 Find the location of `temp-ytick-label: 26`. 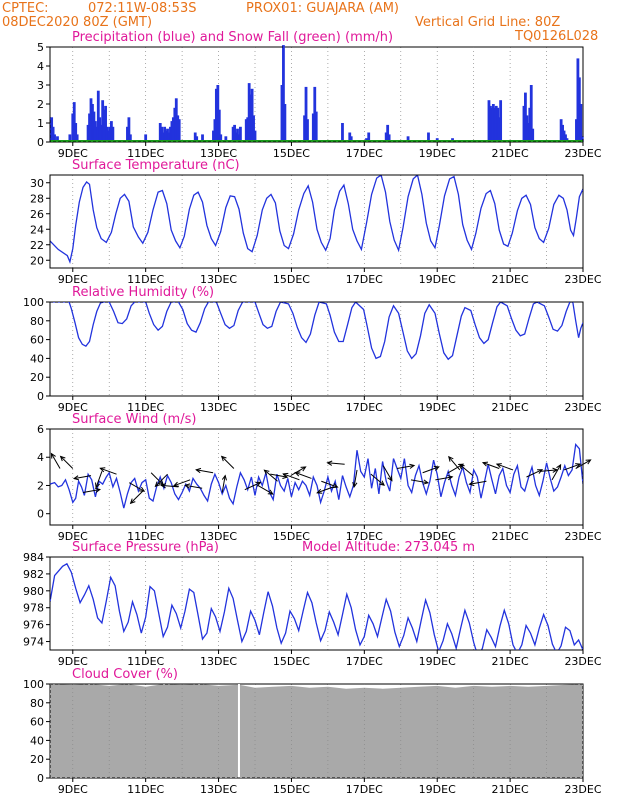

temp-ytick-label: 26 is located at coordinates (37, 214).